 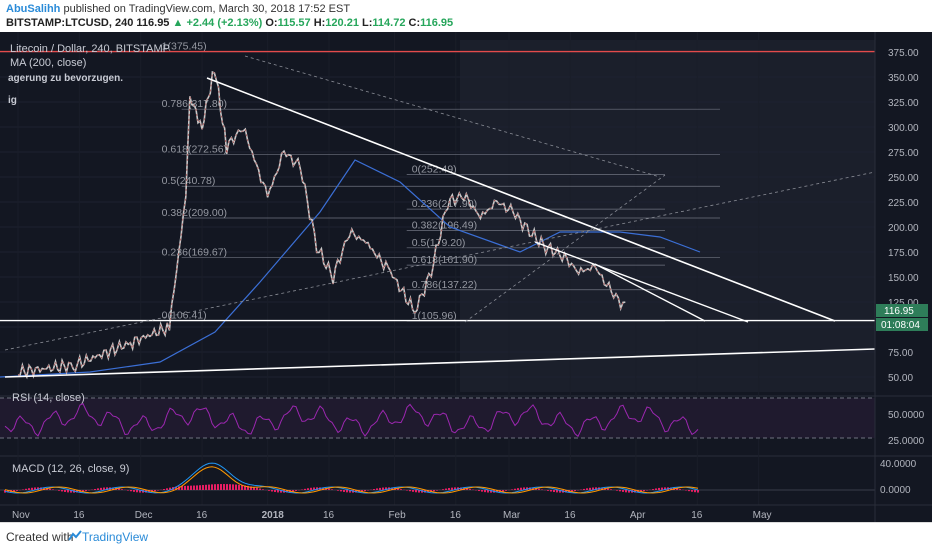 I want to click on chart-title: Litecoin / Dollar, 240, BITSTAMP, so click(x=90, y=49).